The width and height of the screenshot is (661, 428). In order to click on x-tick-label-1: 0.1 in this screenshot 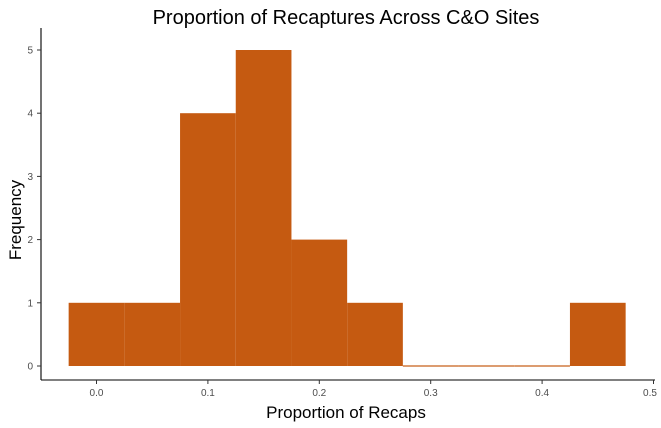, I will do `click(208, 393)`.